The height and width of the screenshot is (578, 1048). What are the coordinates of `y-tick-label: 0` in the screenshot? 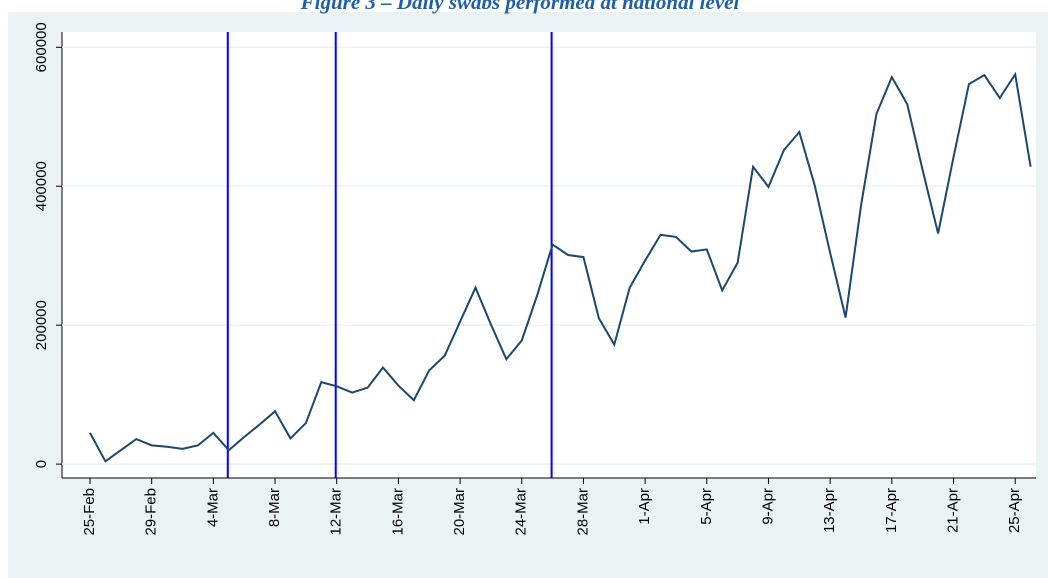 It's located at (41, 464).